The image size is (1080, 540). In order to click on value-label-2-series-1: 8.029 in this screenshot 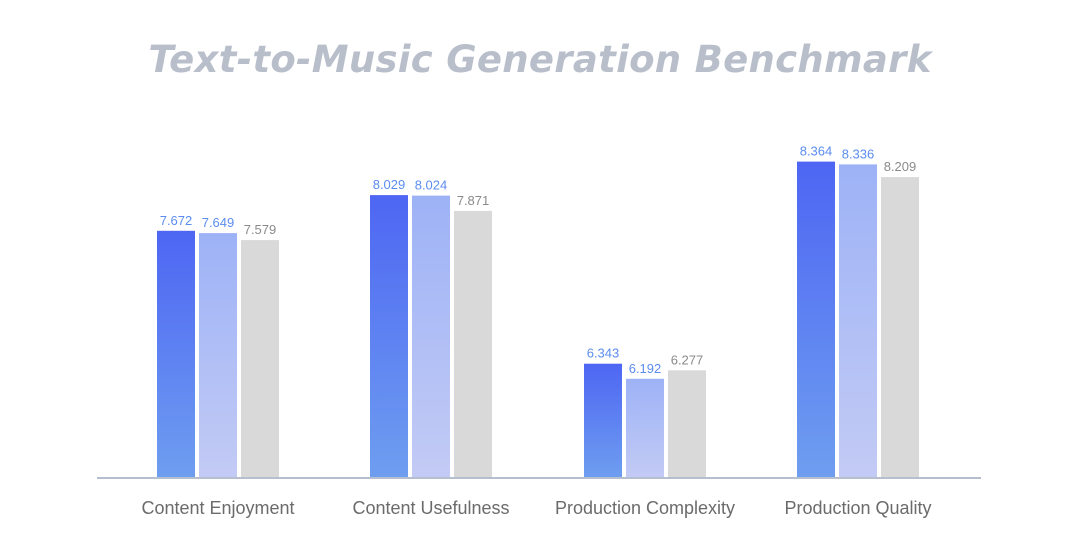, I will do `click(389, 184)`.